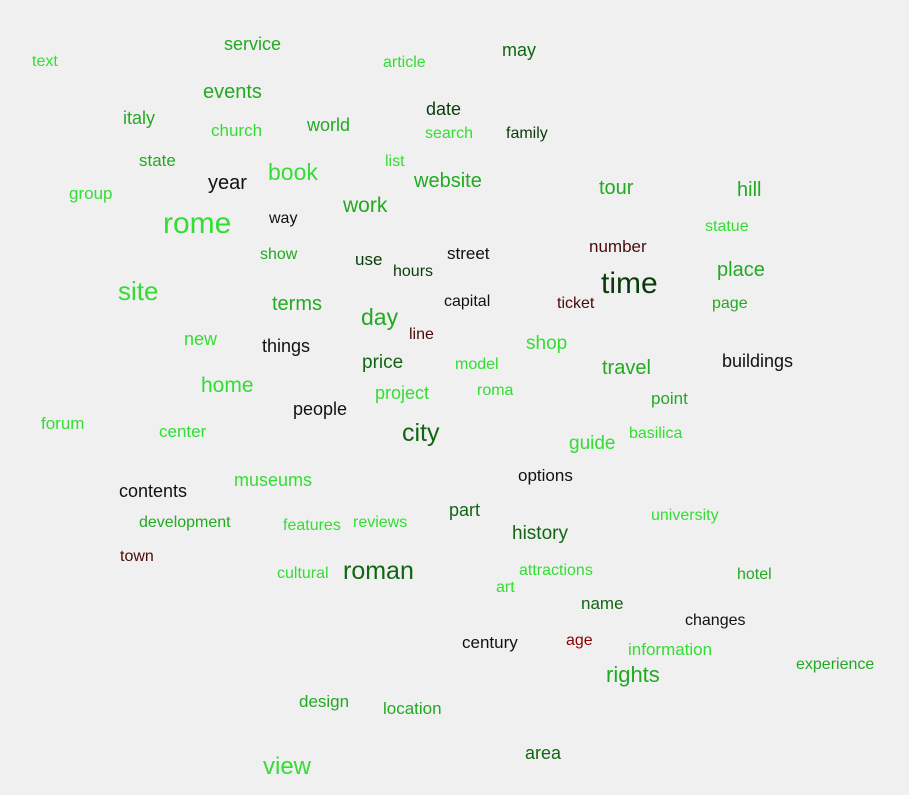 This screenshot has width=909, height=795. What do you see at coordinates (413, 271) in the screenshot?
I see `word-hours: hours` at bounding box center [413, 271].